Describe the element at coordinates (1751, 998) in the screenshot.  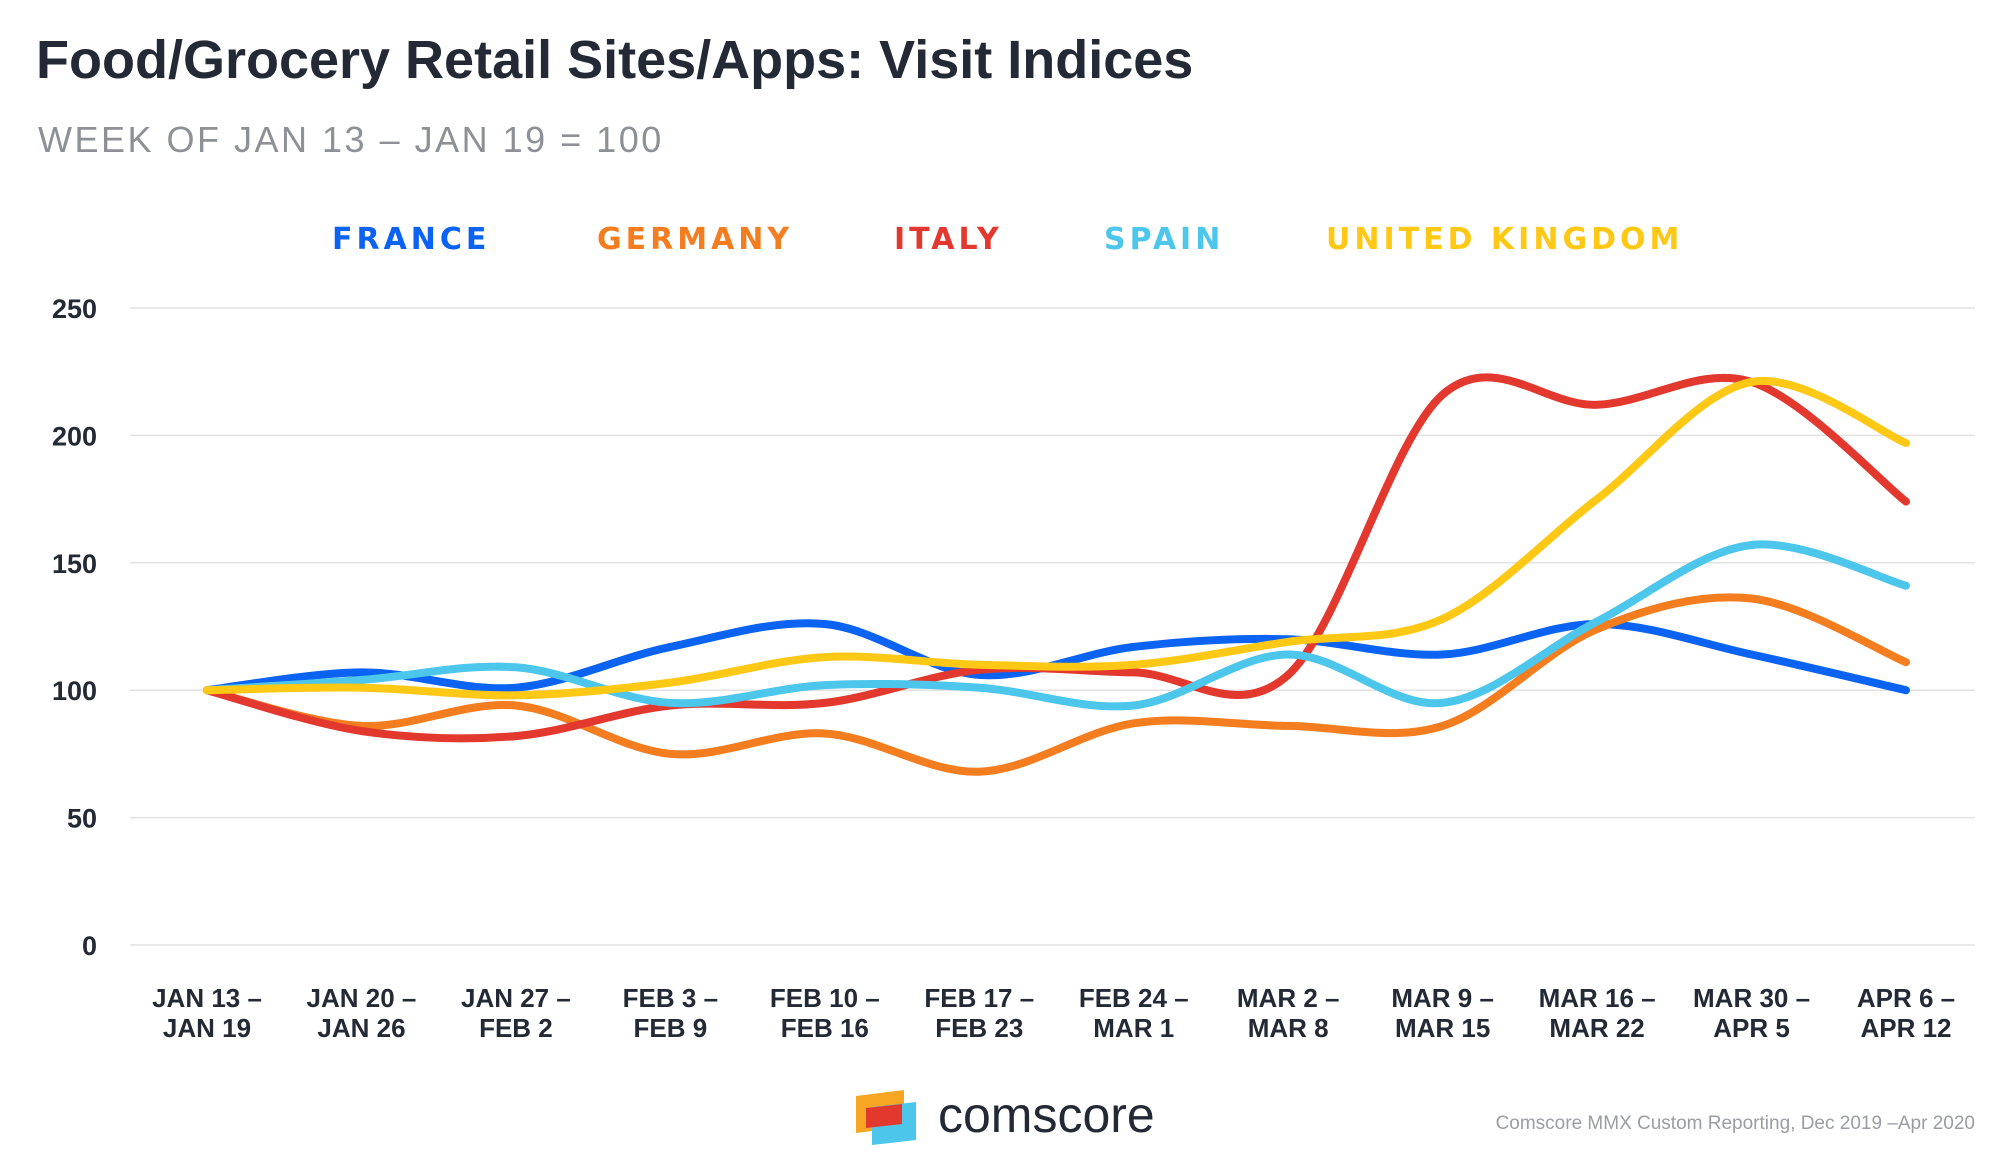
I see `x-tick-label-line: MAR 30 –` at that location.